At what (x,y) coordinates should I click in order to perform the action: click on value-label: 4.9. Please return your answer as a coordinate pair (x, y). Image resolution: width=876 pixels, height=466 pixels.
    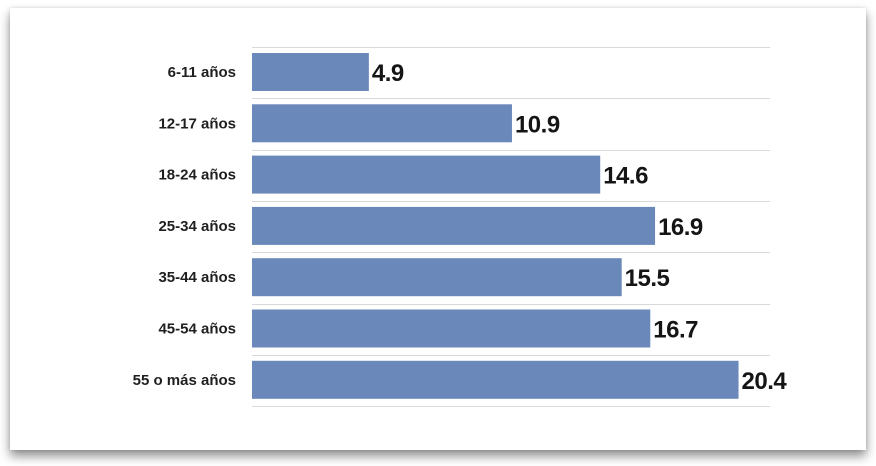
    Looking at the image, I should click on (388, 73).